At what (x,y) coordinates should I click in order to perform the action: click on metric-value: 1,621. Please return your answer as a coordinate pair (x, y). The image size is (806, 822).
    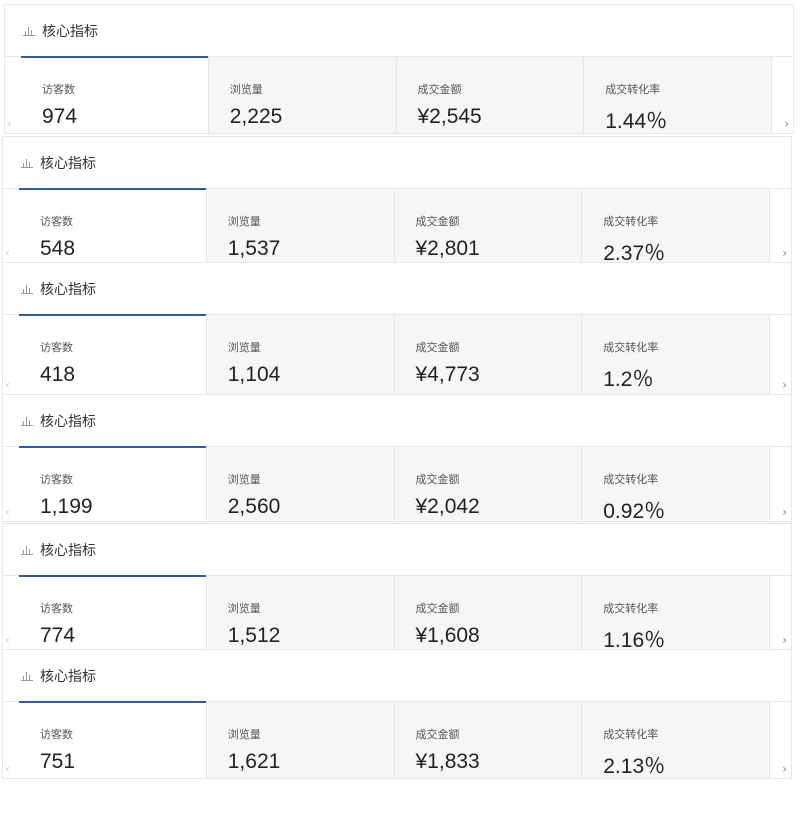
    Looking at the image, I should click on (254, 761).